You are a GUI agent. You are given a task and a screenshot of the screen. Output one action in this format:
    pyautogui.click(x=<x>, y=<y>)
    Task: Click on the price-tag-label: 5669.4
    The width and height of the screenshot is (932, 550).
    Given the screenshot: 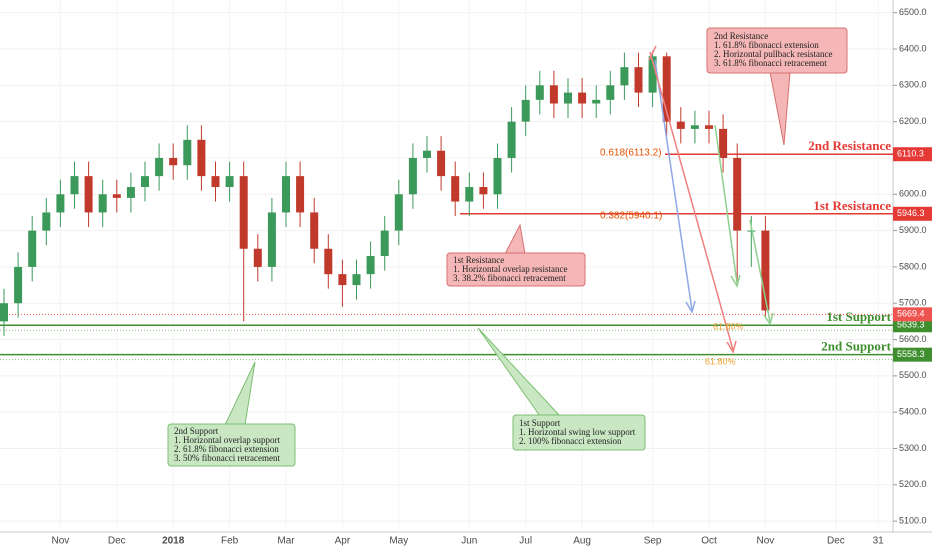 What is the action you would take?
    pyautogui.click(x=911, y=314)
    